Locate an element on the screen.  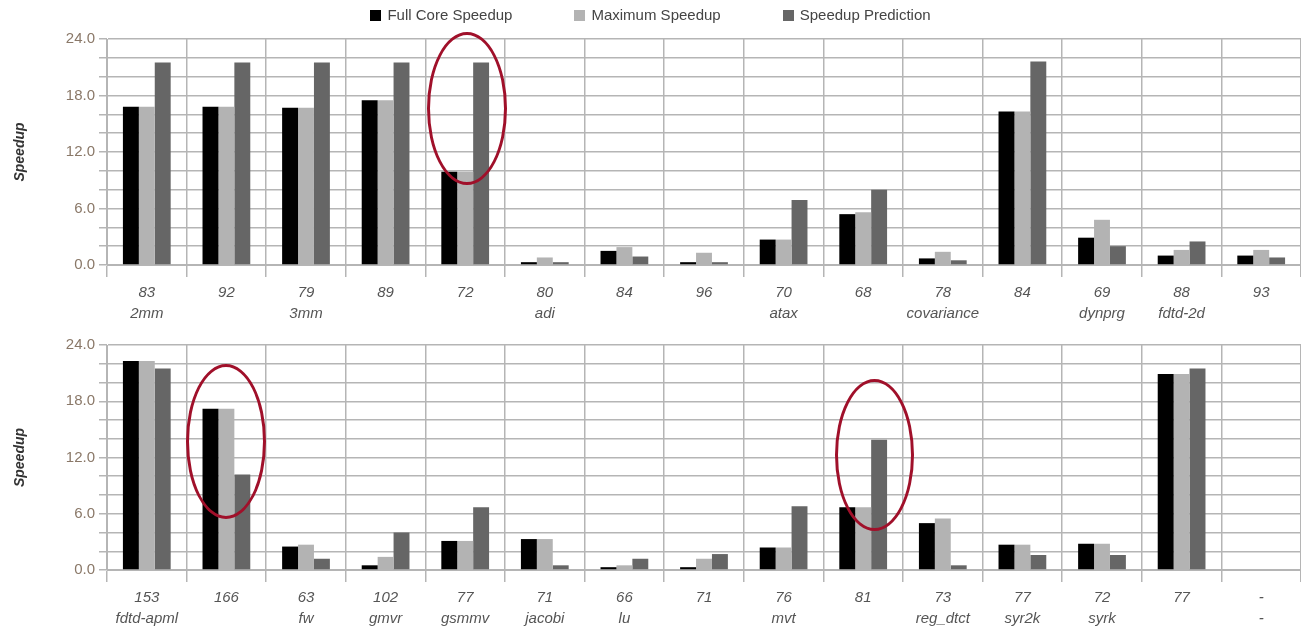
x-tick-label: 89 is located at coordinates (386, 291).